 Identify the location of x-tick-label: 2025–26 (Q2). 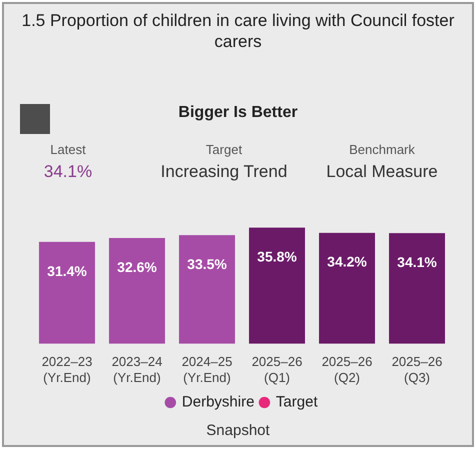
(347, 369).